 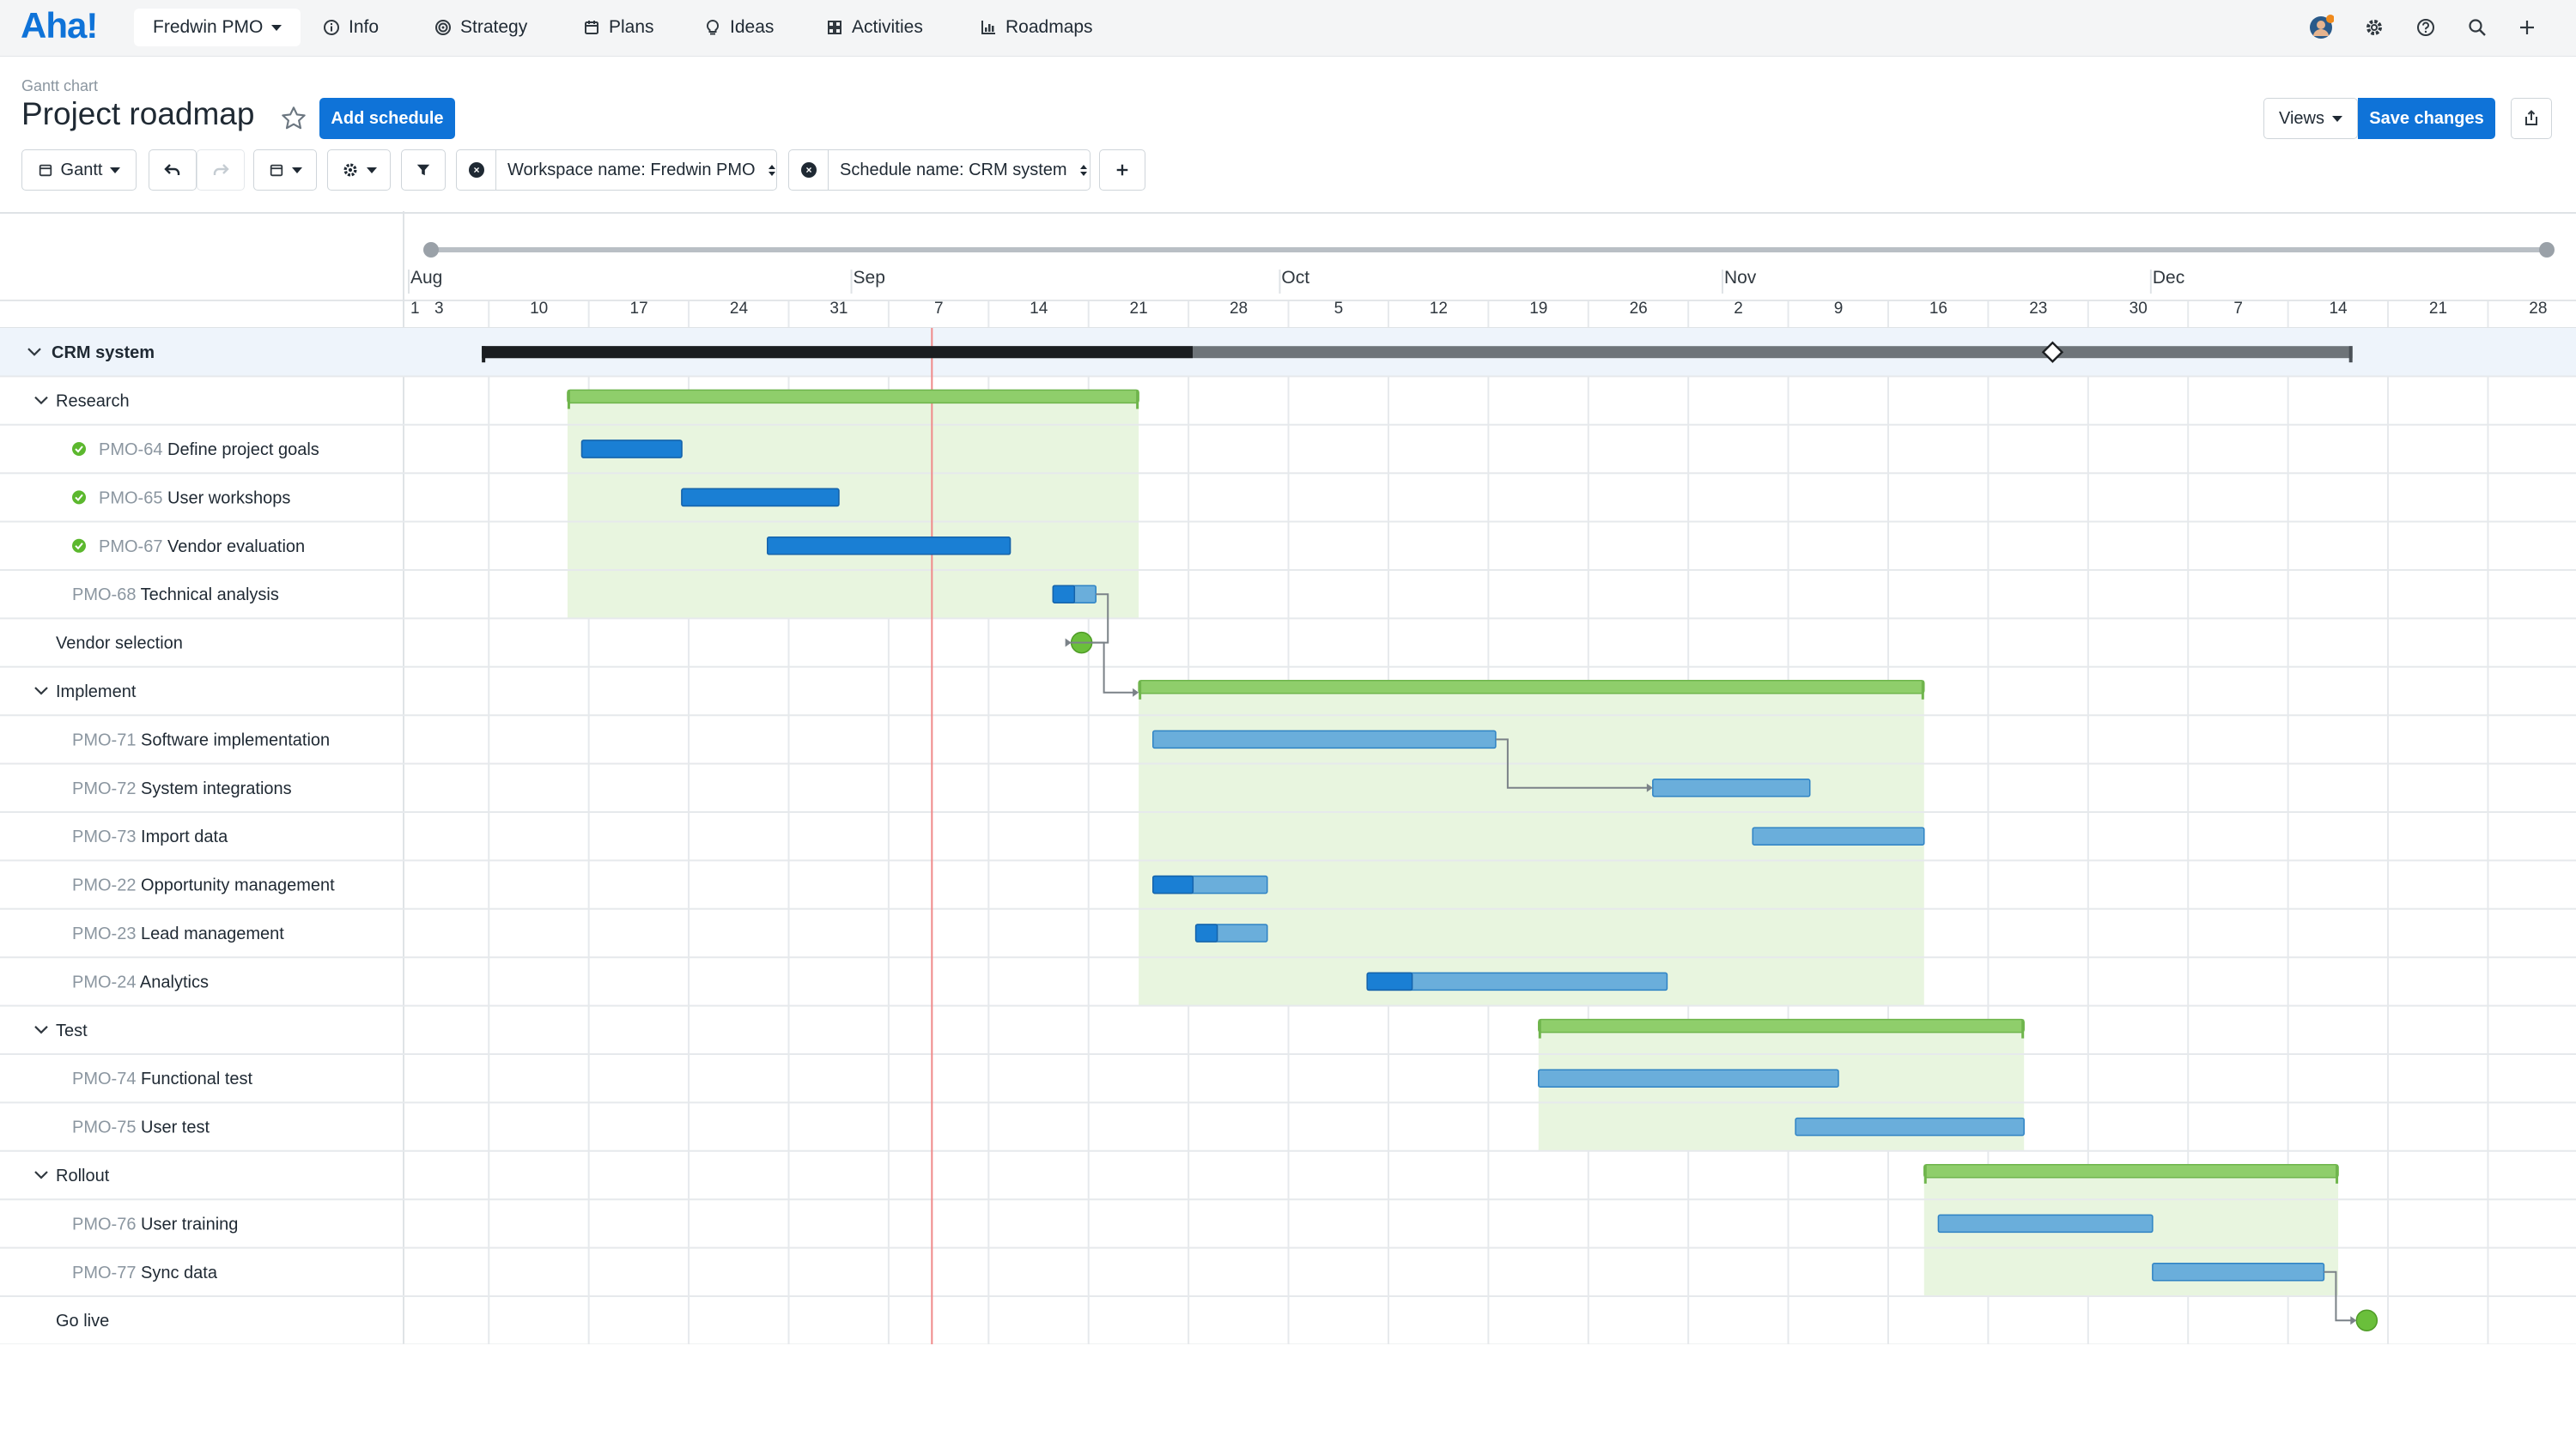 What do you see at coordinates (285, 170) in the screenshot?
I see `date-range-button` at bounding box center [285, 170].